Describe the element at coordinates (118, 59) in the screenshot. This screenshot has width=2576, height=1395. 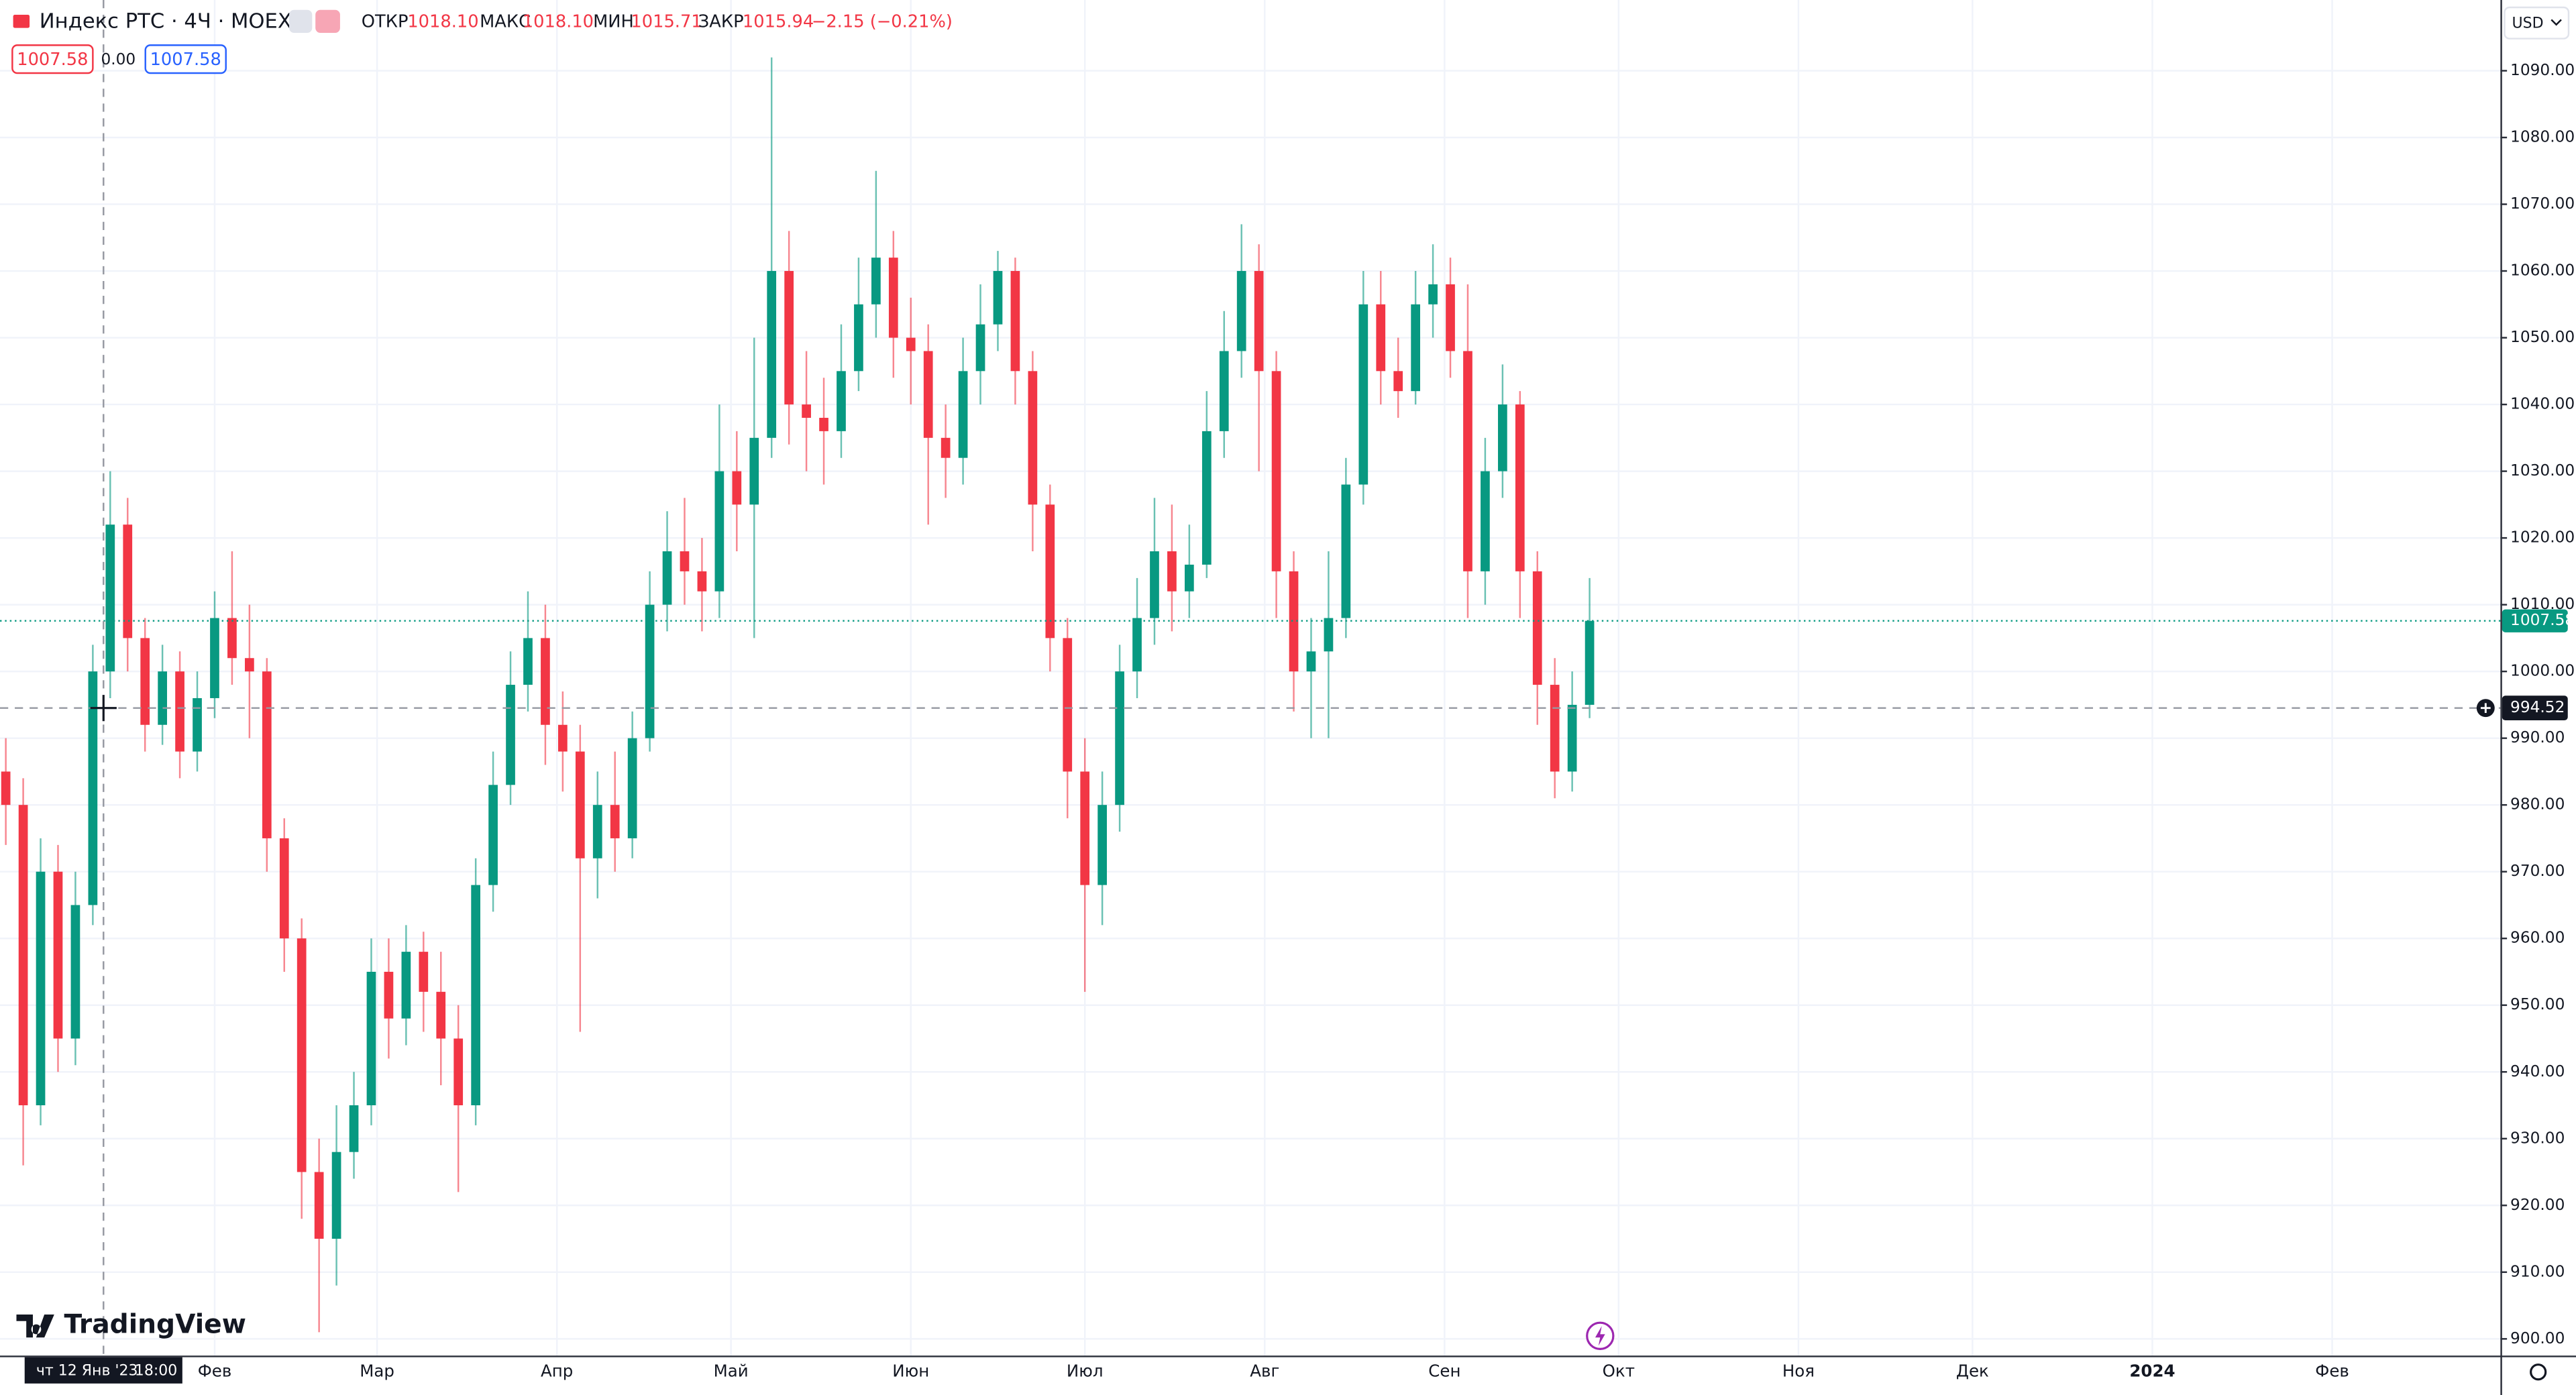
I see `spread: 0.00` at that location.